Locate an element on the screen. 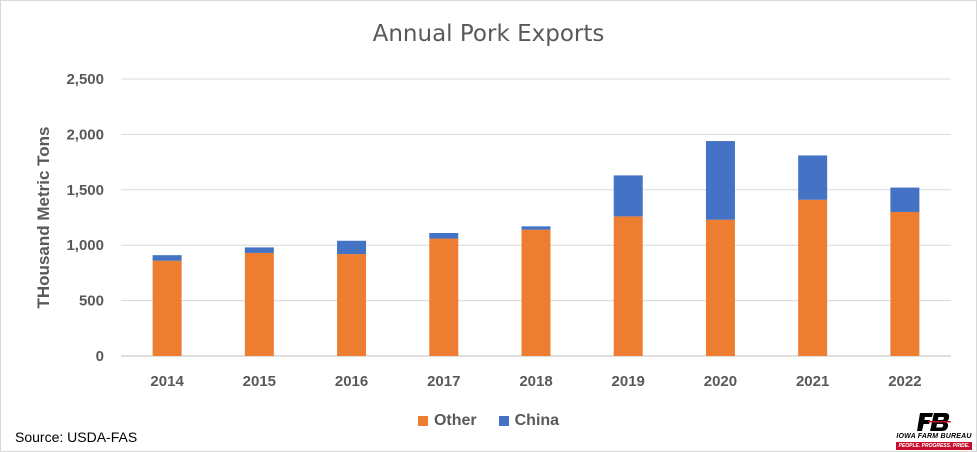  x-tick-label: 2018 is located at coordinates (535, 381).